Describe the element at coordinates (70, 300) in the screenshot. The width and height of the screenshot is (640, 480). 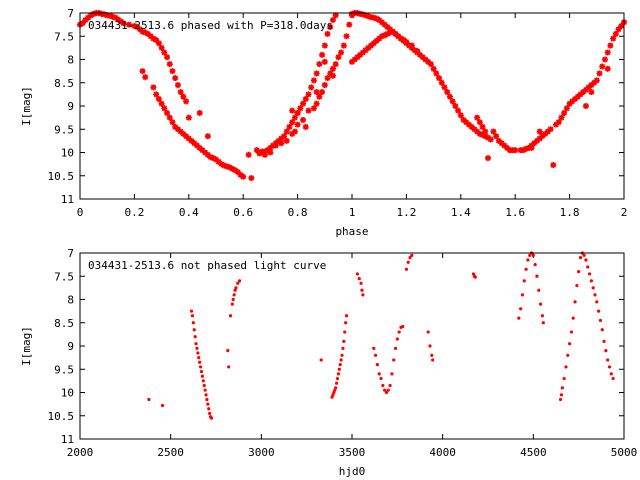
I see `y-tick-label: 8` at that location.